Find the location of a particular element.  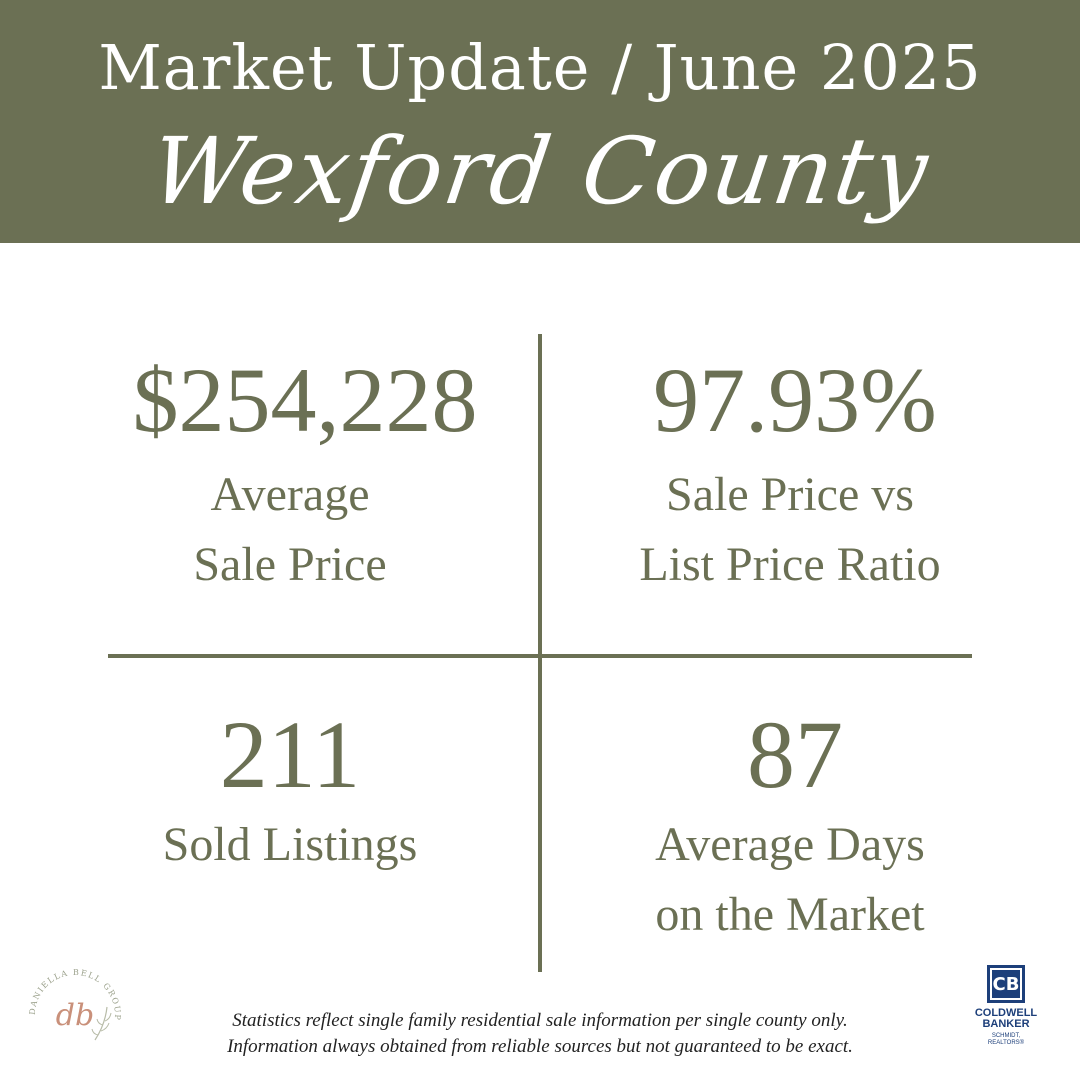

vertical-divider is located at coordinates (540, 653).